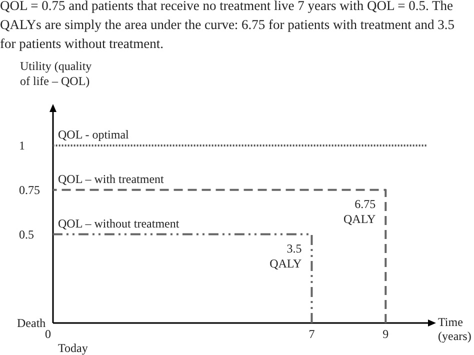 The width and height of the screenshot is (474, 355). I want to click on annotation: 3.5 QALY, so click(286, 255).